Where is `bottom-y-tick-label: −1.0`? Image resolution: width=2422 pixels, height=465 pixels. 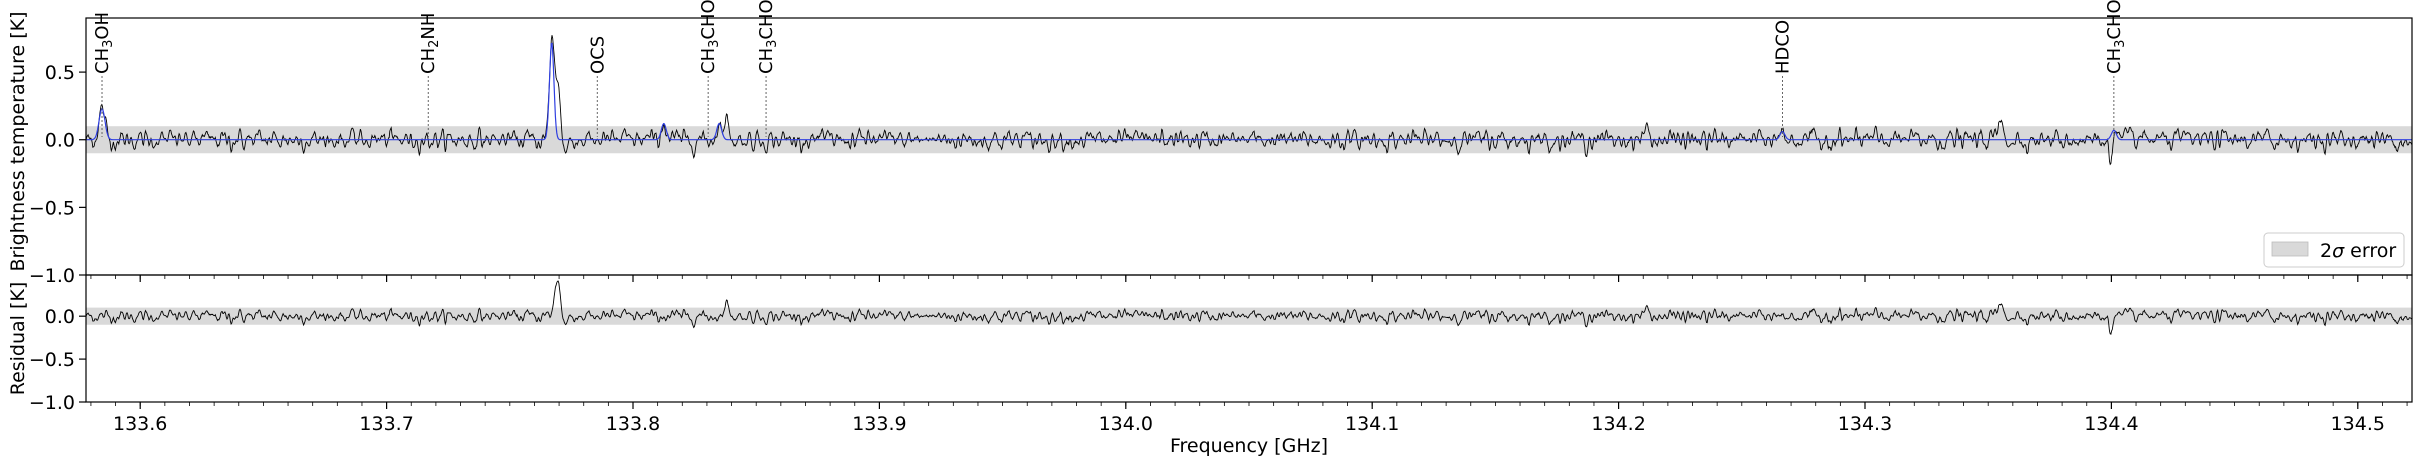
bottom-y-tick-label: −1.0 is located at coordinates (52, 403).